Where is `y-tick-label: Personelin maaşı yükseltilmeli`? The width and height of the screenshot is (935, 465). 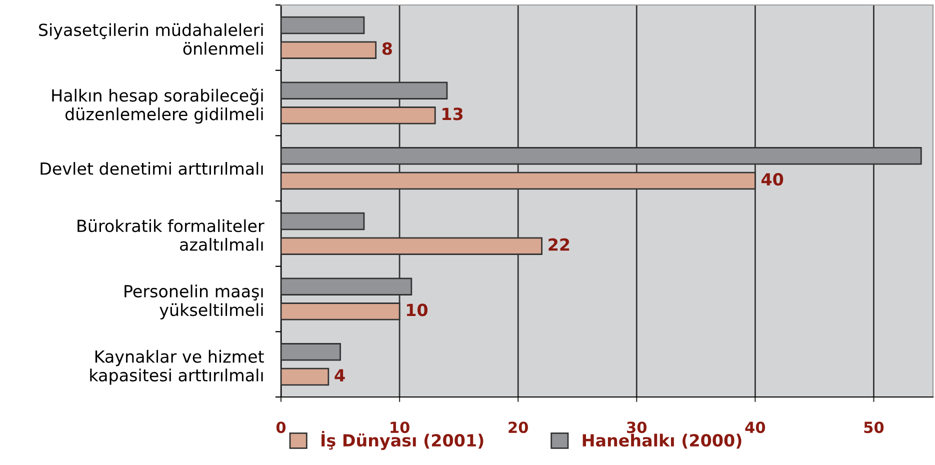 y-tick-label: Personelin maaşı yükseltilmeli is located at coordinates (193, 302).